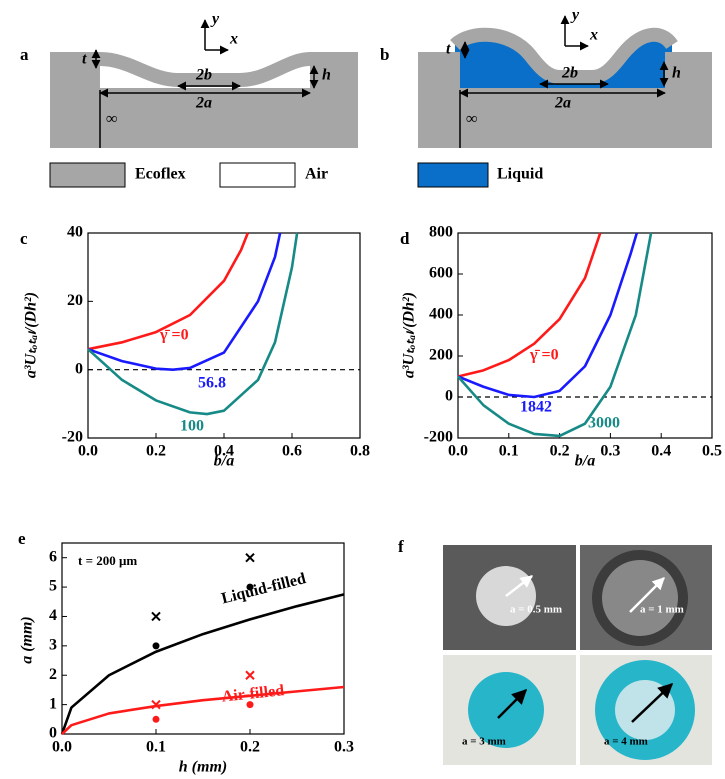 This screenshot has width=725, height=779. I want to click on y-tick-label: -200, so click(438, 437).